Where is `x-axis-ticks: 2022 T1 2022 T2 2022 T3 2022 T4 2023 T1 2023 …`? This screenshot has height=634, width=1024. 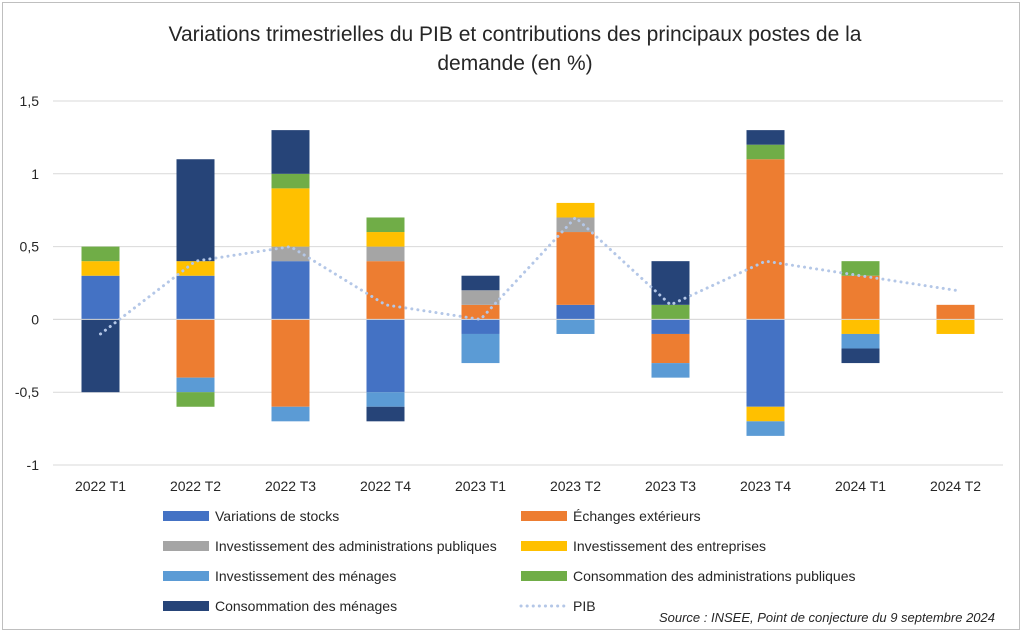
x-axis-ticks: 2022 T1 2022 T2 2022 T3 2022 T4 2023 T1 2023 … is located at coordinates (528, 486).